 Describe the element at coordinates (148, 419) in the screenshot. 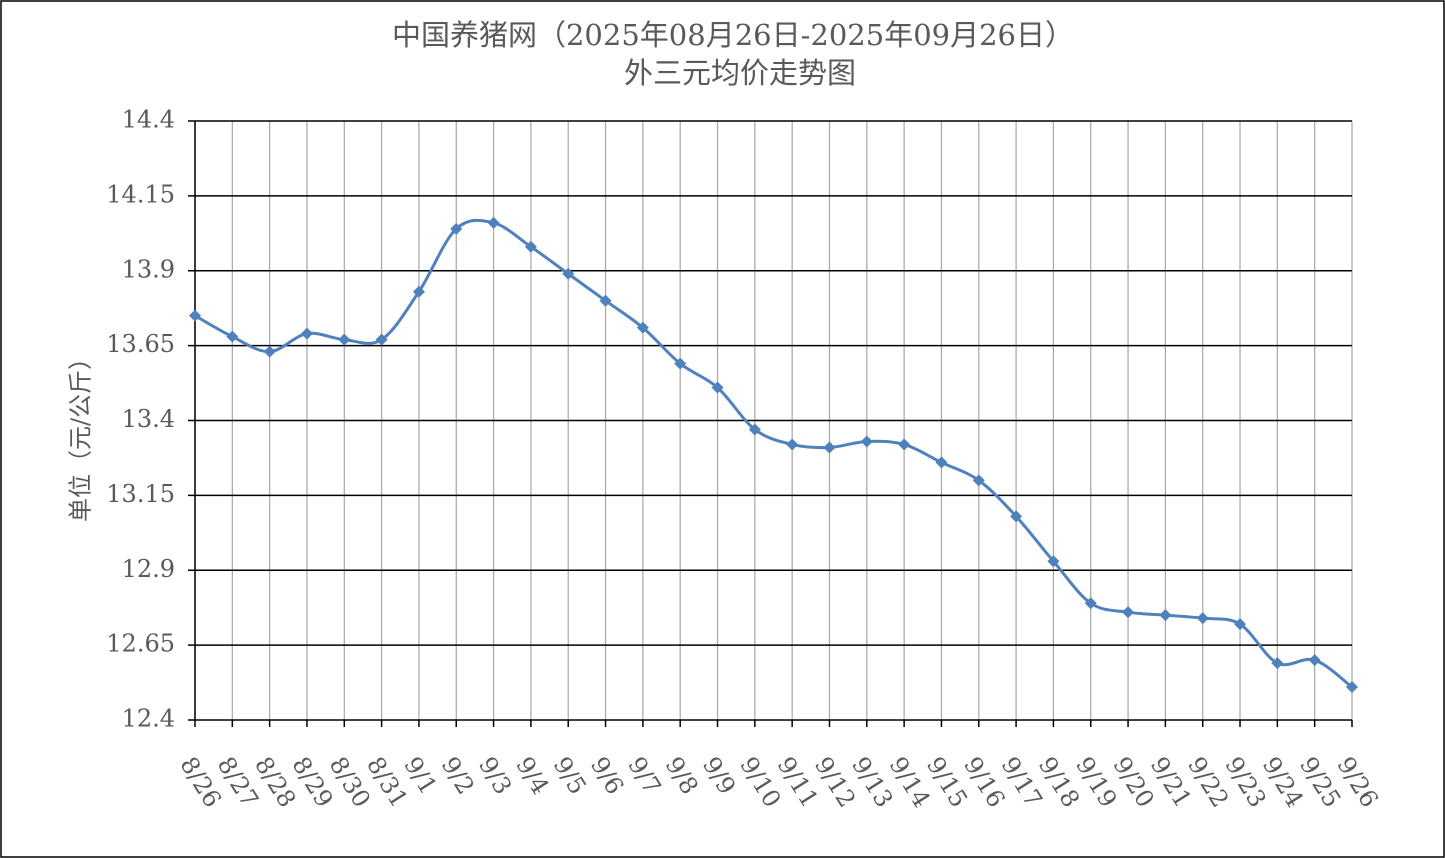

I see `y-tick-label: 13.4` at that location.